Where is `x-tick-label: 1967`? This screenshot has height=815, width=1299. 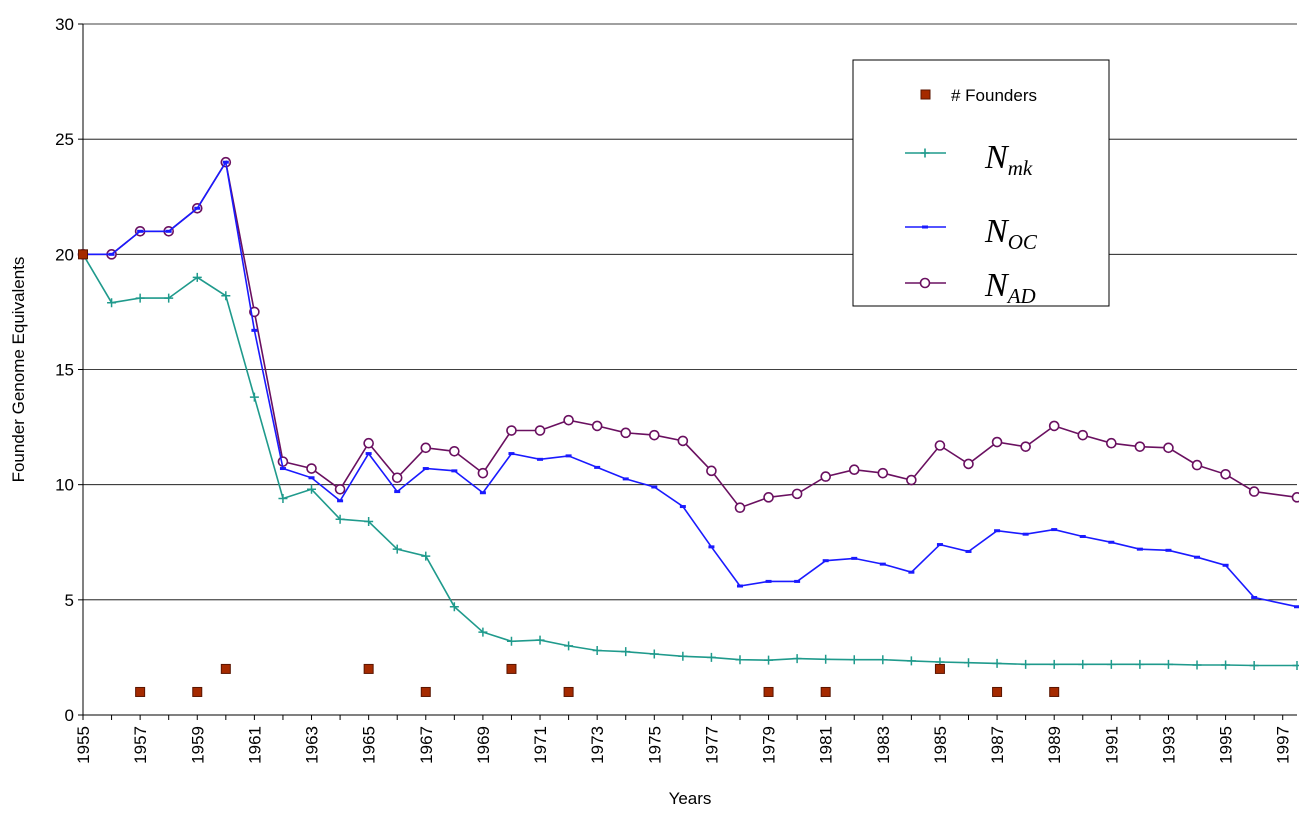
x-tick-label: 1967 is located at coordinates (426, 745).